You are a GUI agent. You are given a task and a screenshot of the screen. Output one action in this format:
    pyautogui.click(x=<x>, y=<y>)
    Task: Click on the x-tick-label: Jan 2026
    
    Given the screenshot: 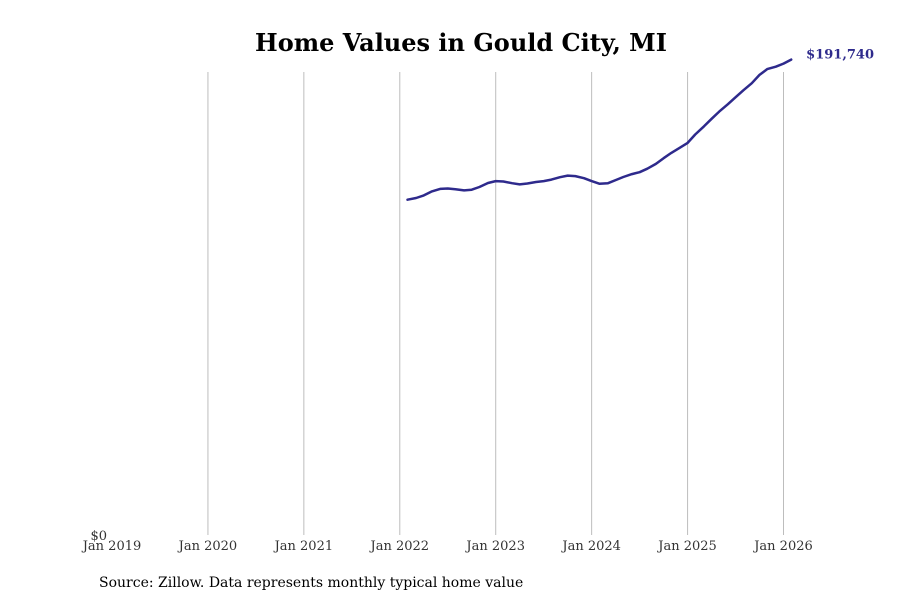 What is the action you would take?
    pyautogui.click(x=782, y=546)
    